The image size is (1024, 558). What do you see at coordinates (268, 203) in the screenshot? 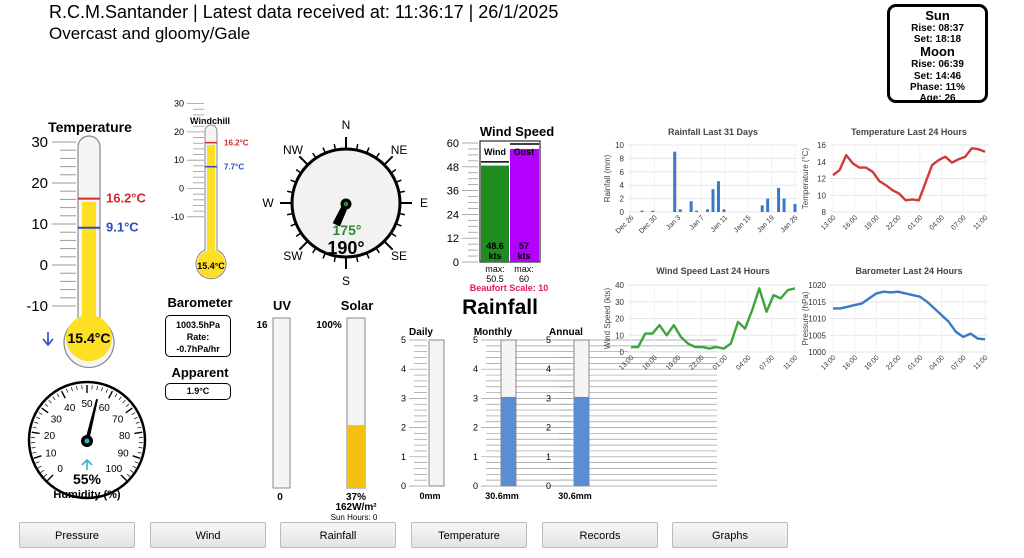
I see `compass-label: W` at bounding box center [268, 203].